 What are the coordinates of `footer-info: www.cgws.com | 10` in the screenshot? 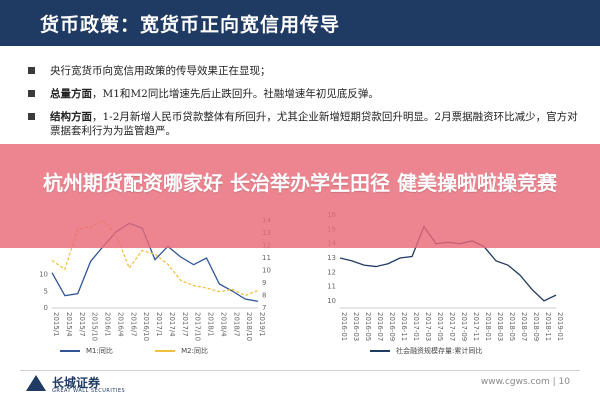 It's located at (525, 382).